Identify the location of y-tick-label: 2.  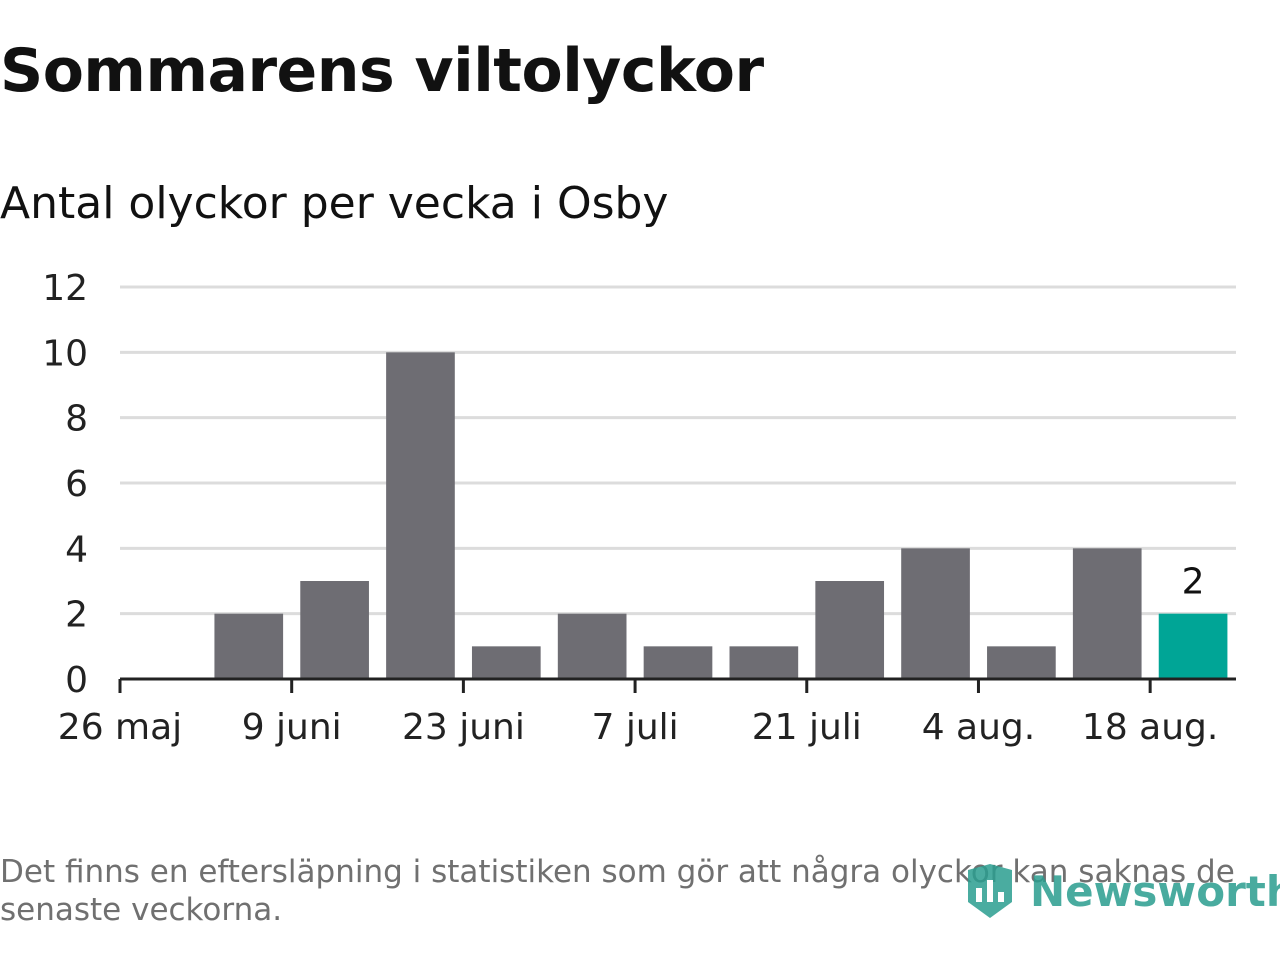
(76, 615).